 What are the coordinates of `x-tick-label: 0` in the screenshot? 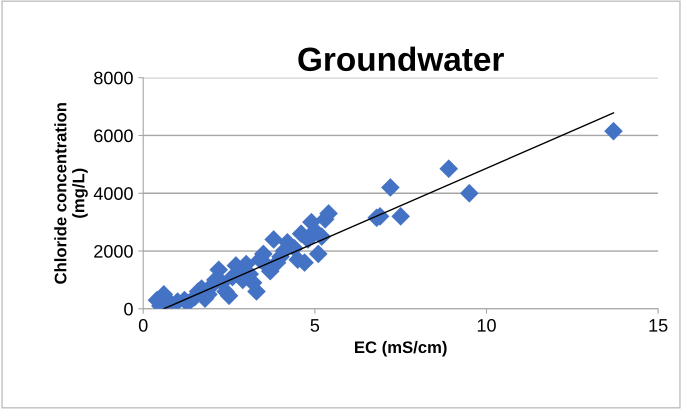 It's located at (143, 325).